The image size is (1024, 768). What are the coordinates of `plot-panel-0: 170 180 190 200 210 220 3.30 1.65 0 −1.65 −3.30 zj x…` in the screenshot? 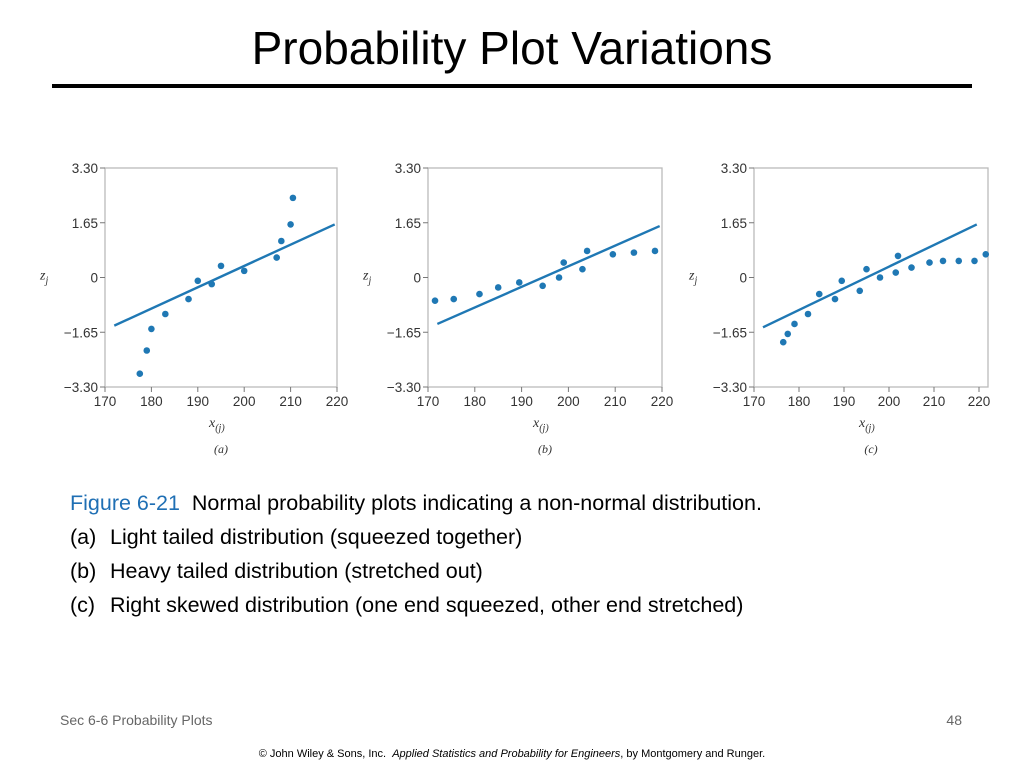 It's located at (193, 308).